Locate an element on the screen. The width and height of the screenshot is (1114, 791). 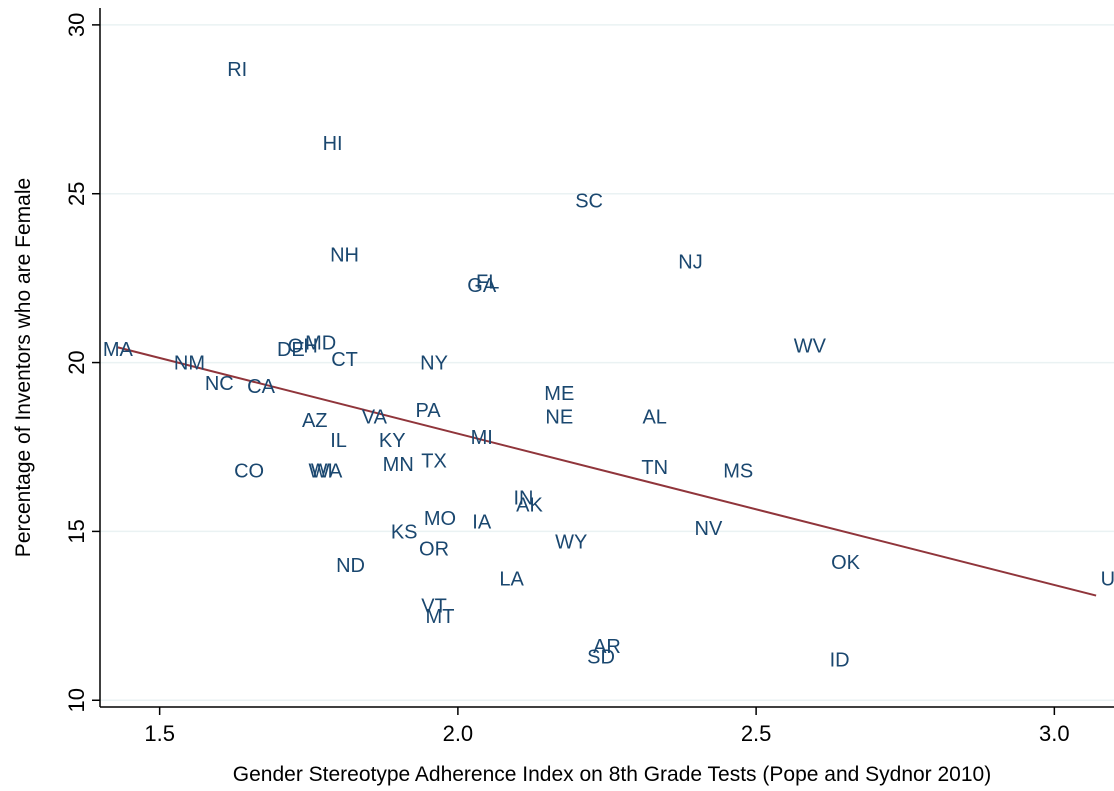
point-label-me: ME is located at coordinates (559, 394).